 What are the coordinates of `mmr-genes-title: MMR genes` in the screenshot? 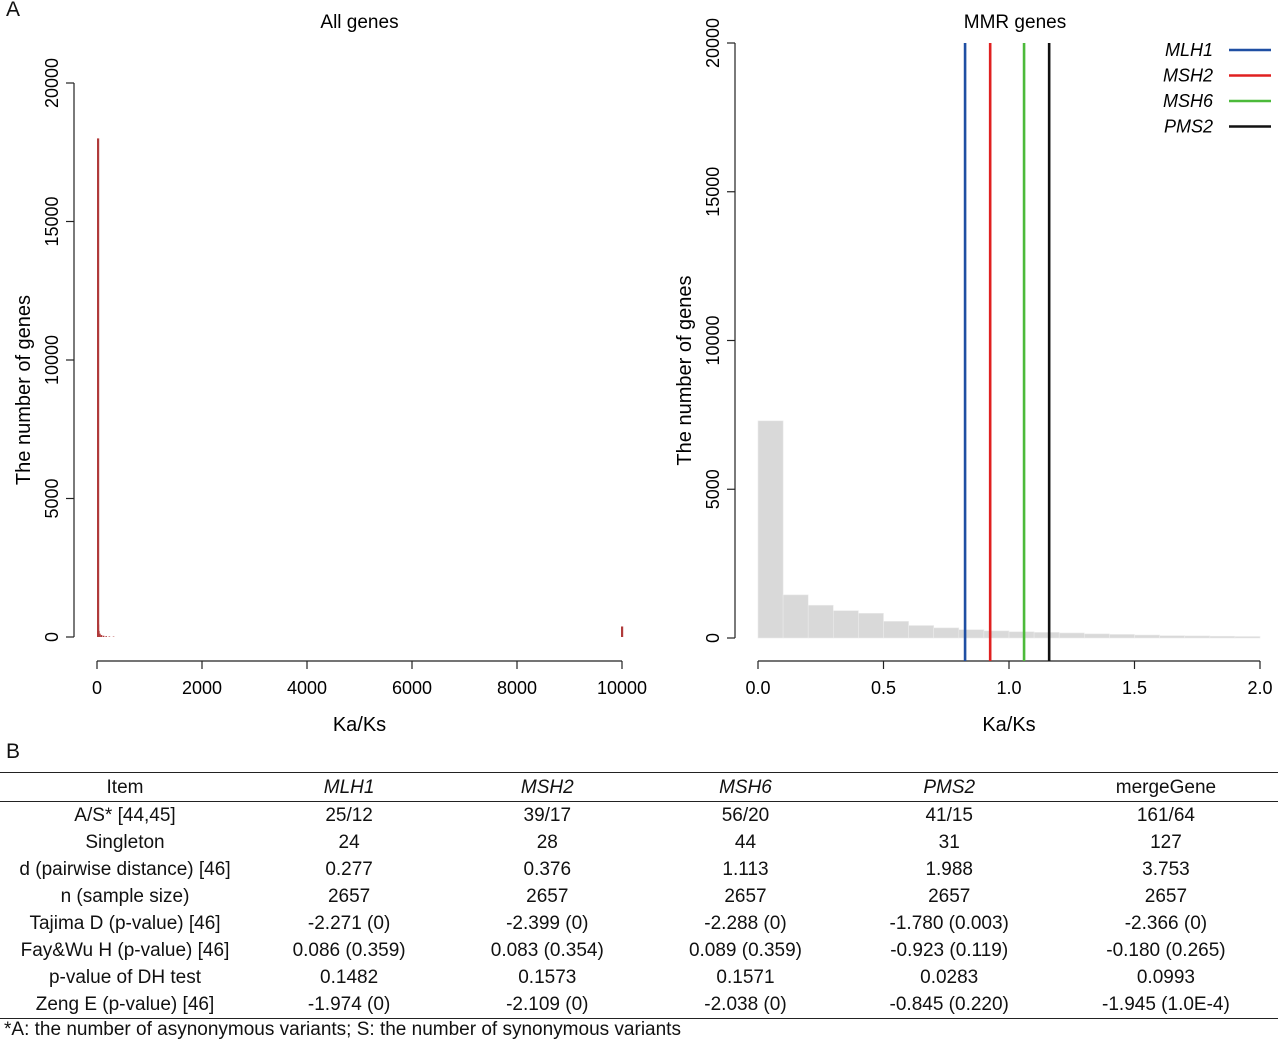 It's located at (1015, 22).